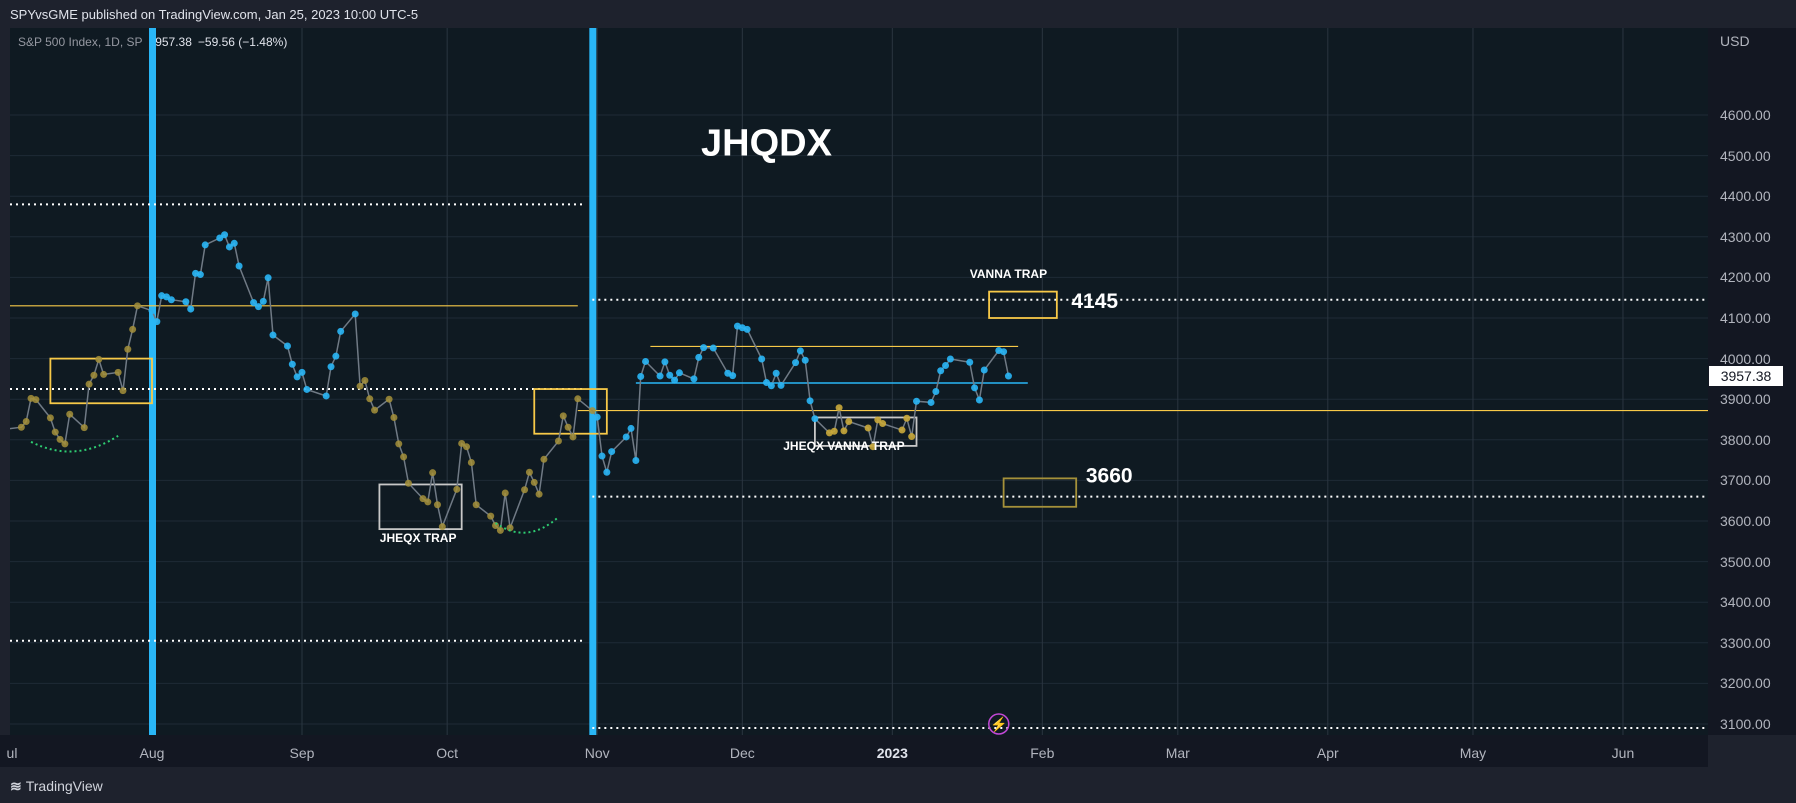 Image resolution: width=1796 pixels, height=803 pixels. Describe the element at coordinates (12, 753) in the screenshot. I see `time-tick-label: ul` at that location.